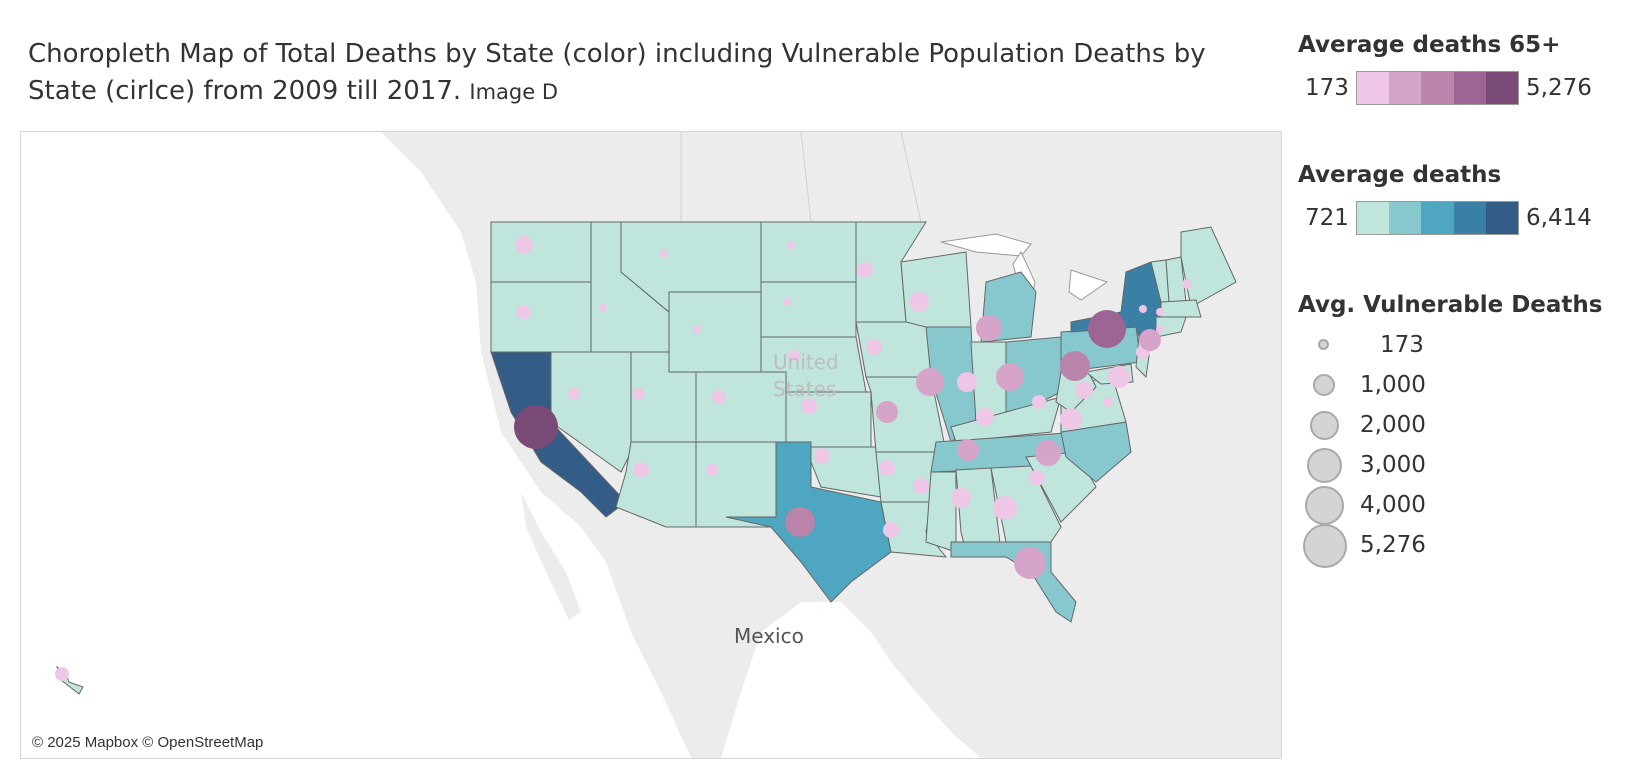 The height and width of the screenshot is (784, 1644). Describe the element at coordinates (1208, 267) in the screenshot. I see `state-maine` at that location.